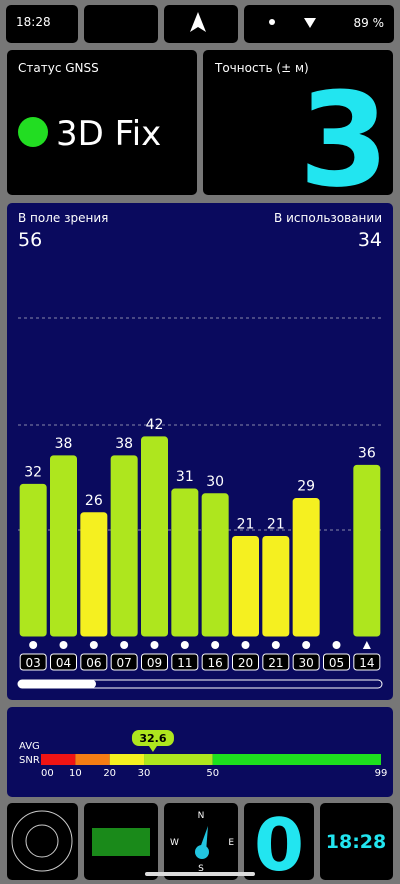  What do you see at coordinates (108, 134) in the screenshot?
I see `fix-status: 3D Fix` at bounding box center [108, 134].